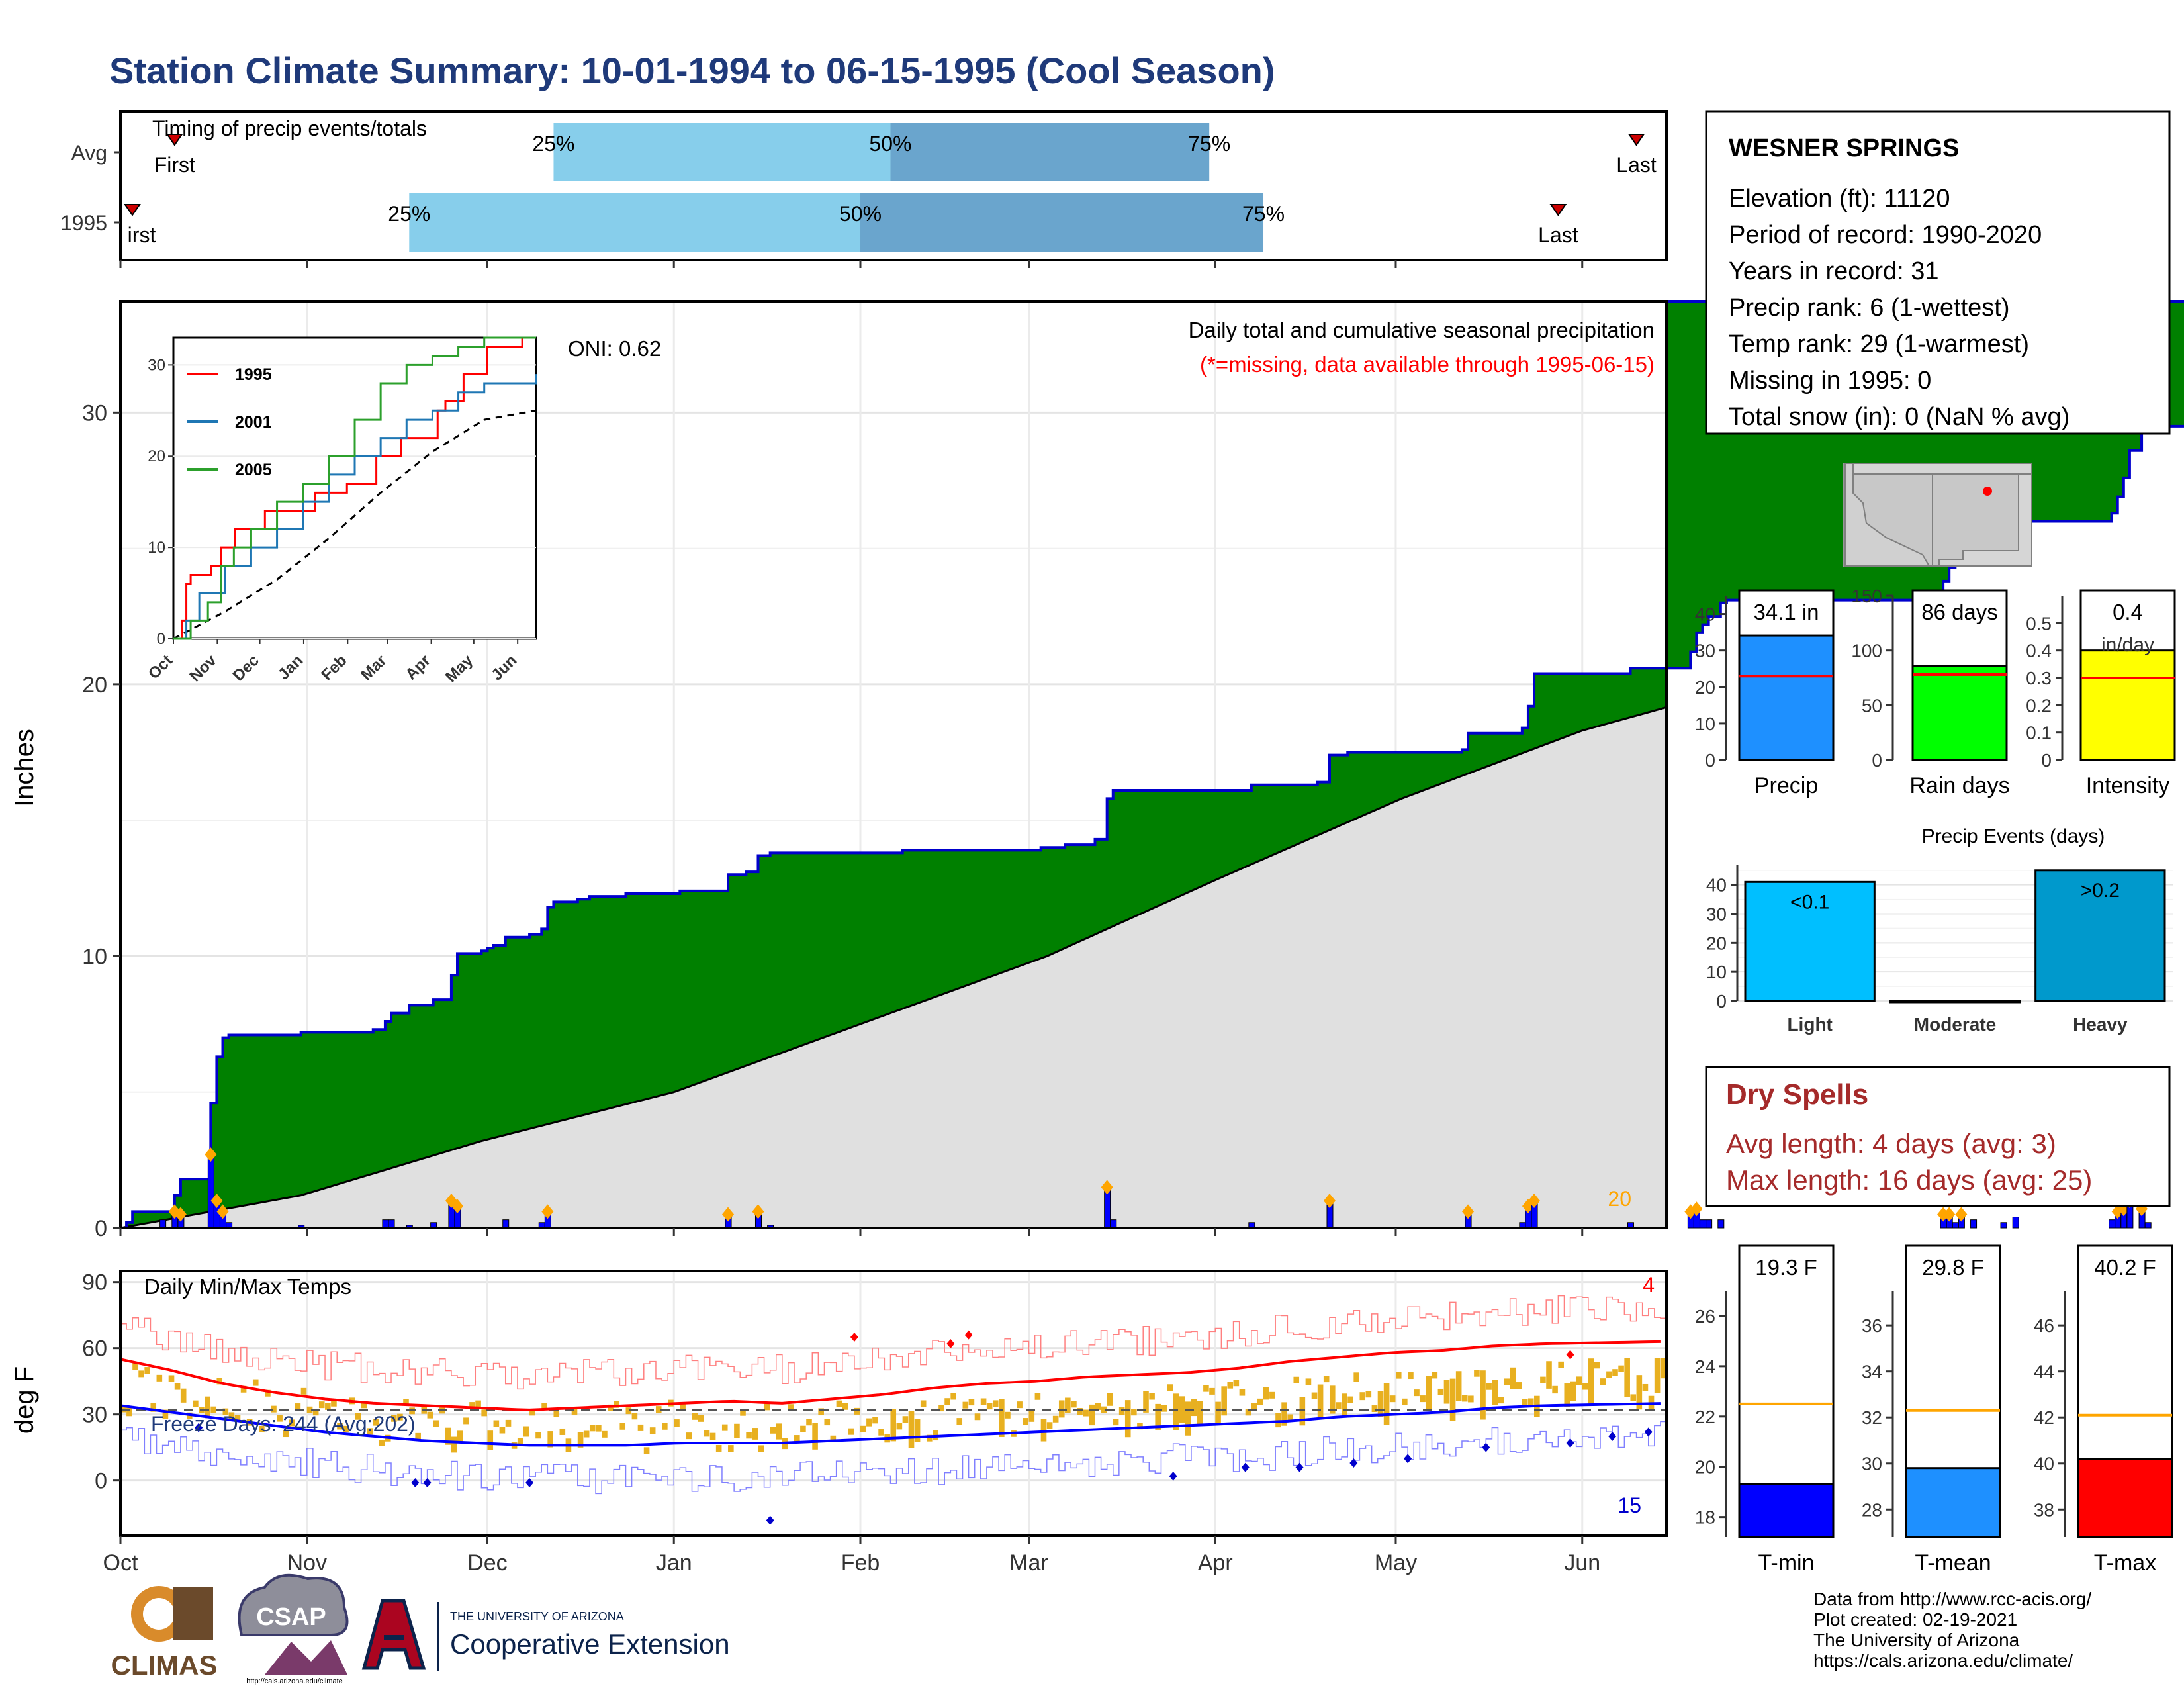  I want to click on events-bar-label-light: <0.1, so click(1809, 902).